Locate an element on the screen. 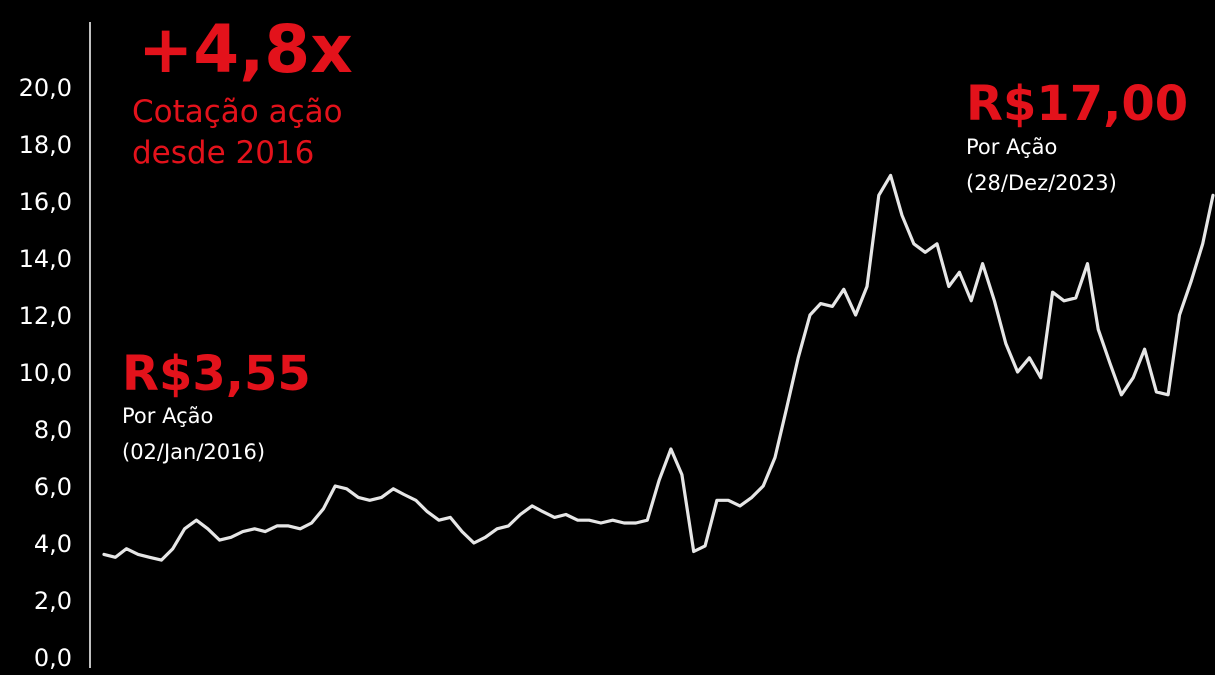  end-price-callout: R$17,00 is located at coordinates (1077, 104).